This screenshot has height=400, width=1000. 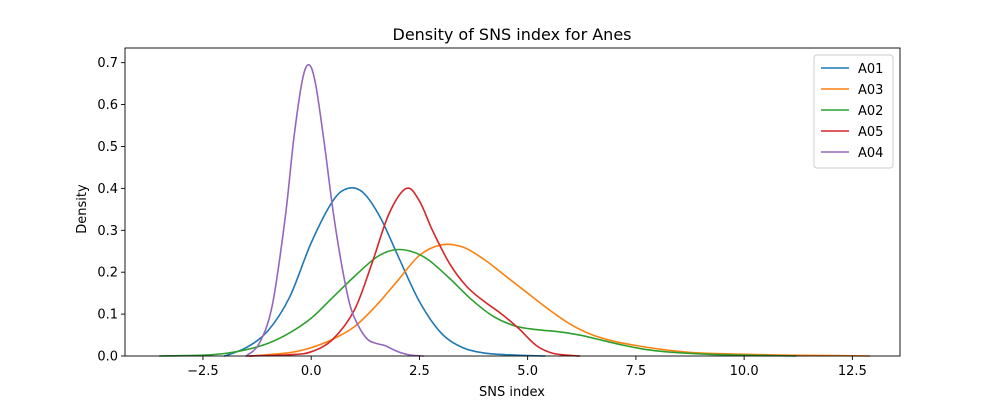 What do you see at coordinates (107, 189) in the screenshot?
I see `y-tick-label: 0.4` at bounding box center [107, 189].